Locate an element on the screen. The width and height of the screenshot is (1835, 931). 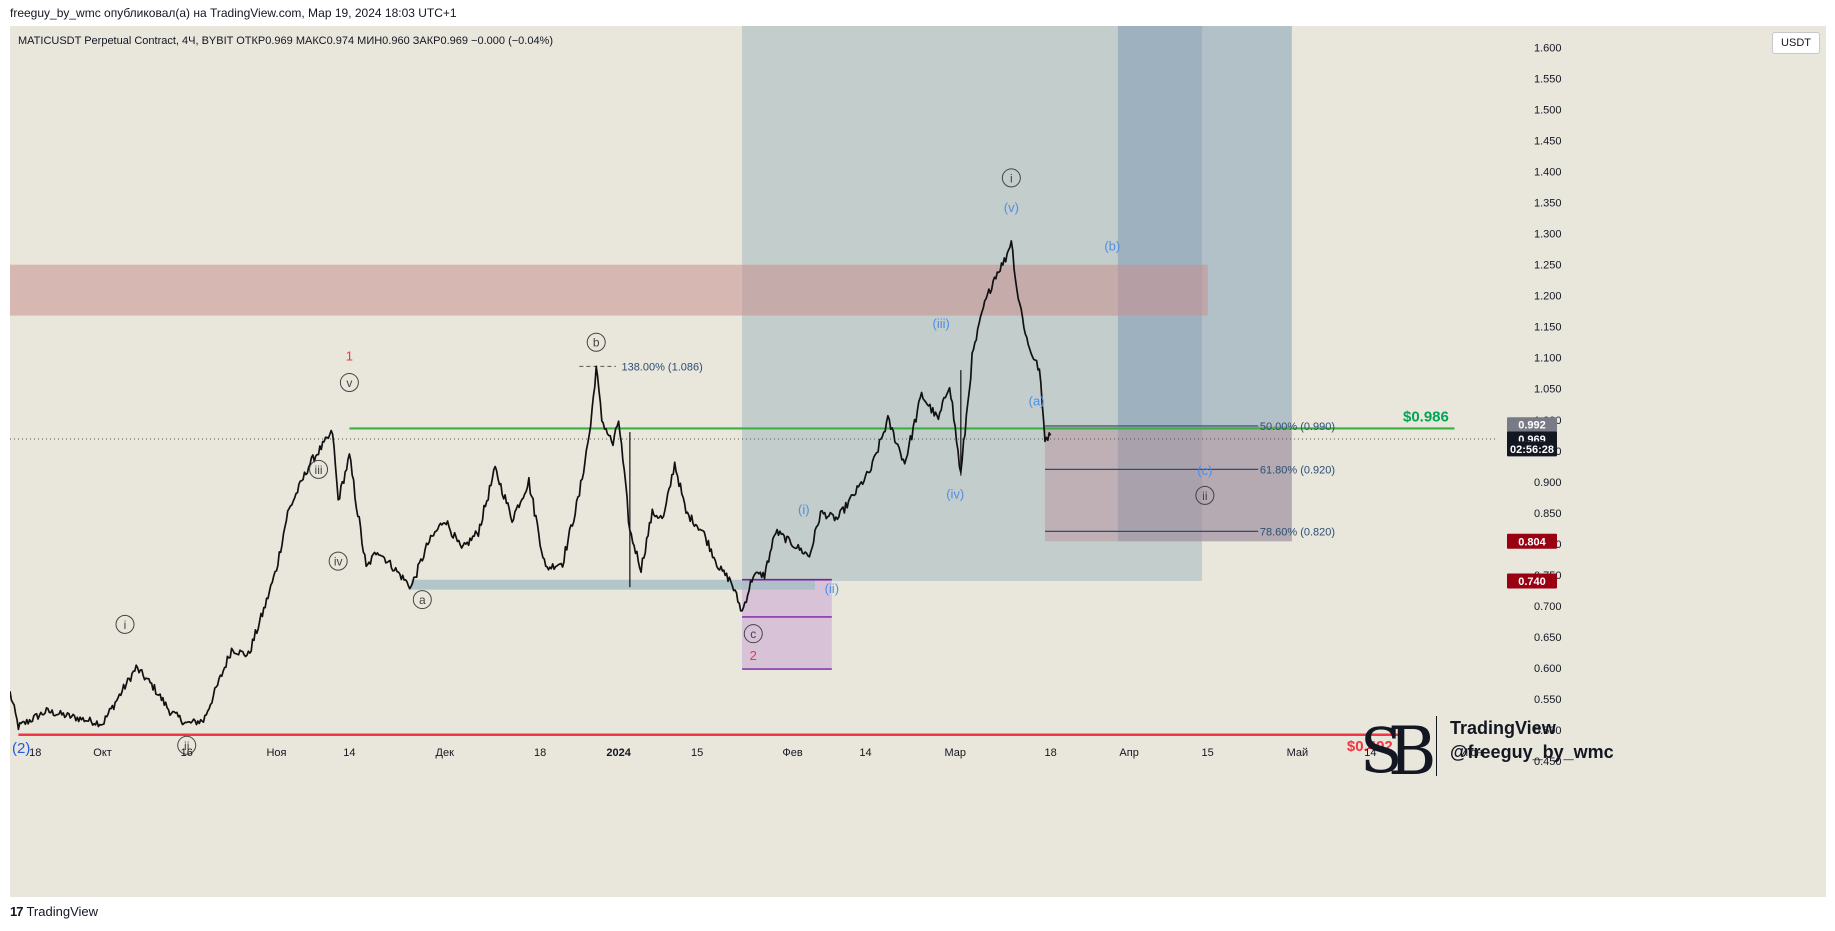
price-tag-4: 0.740 is located at coordinates (1532, 582).